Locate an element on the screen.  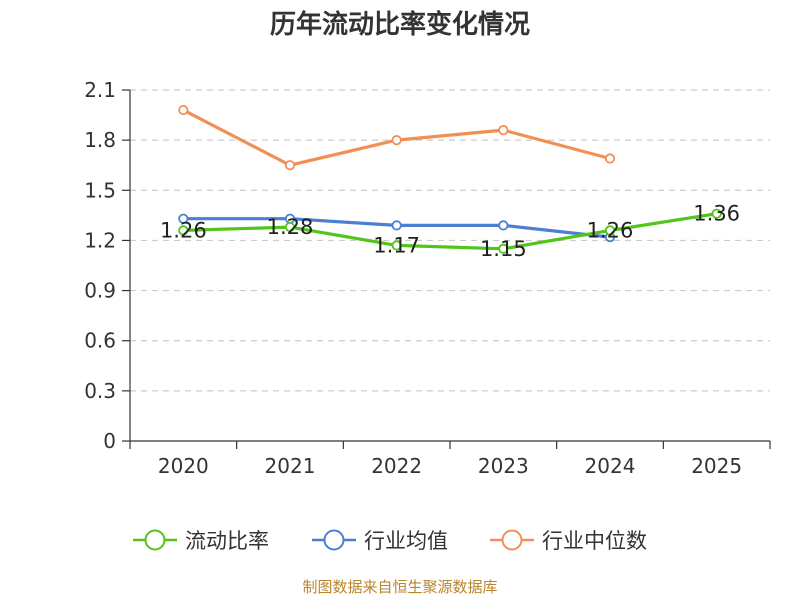
data-label-4: 1.26 is located at coordinates (610, 230).